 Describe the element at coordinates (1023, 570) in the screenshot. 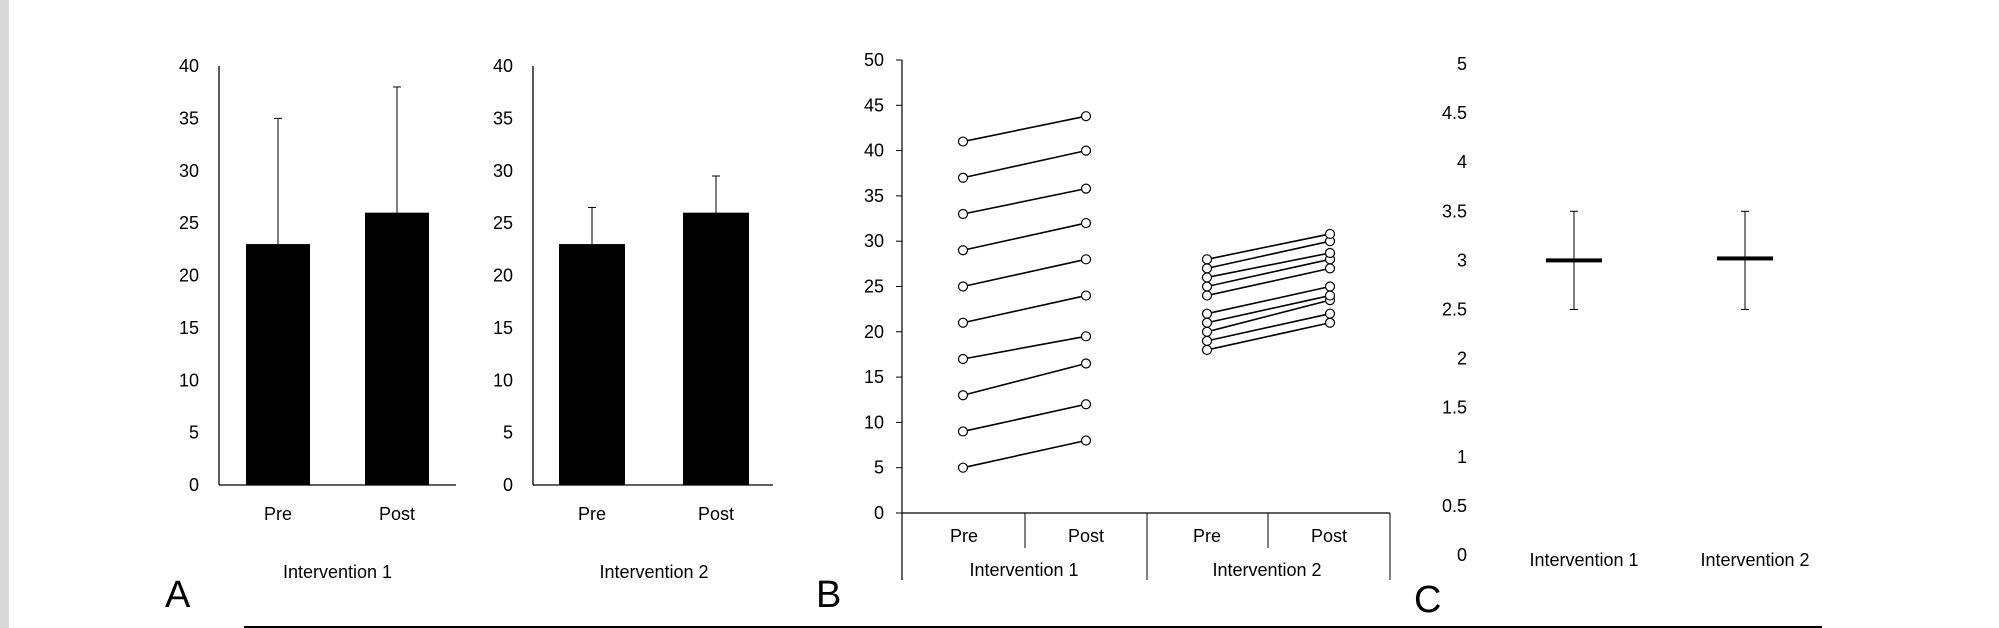

I see `group-label: Intervention 1` at that location.